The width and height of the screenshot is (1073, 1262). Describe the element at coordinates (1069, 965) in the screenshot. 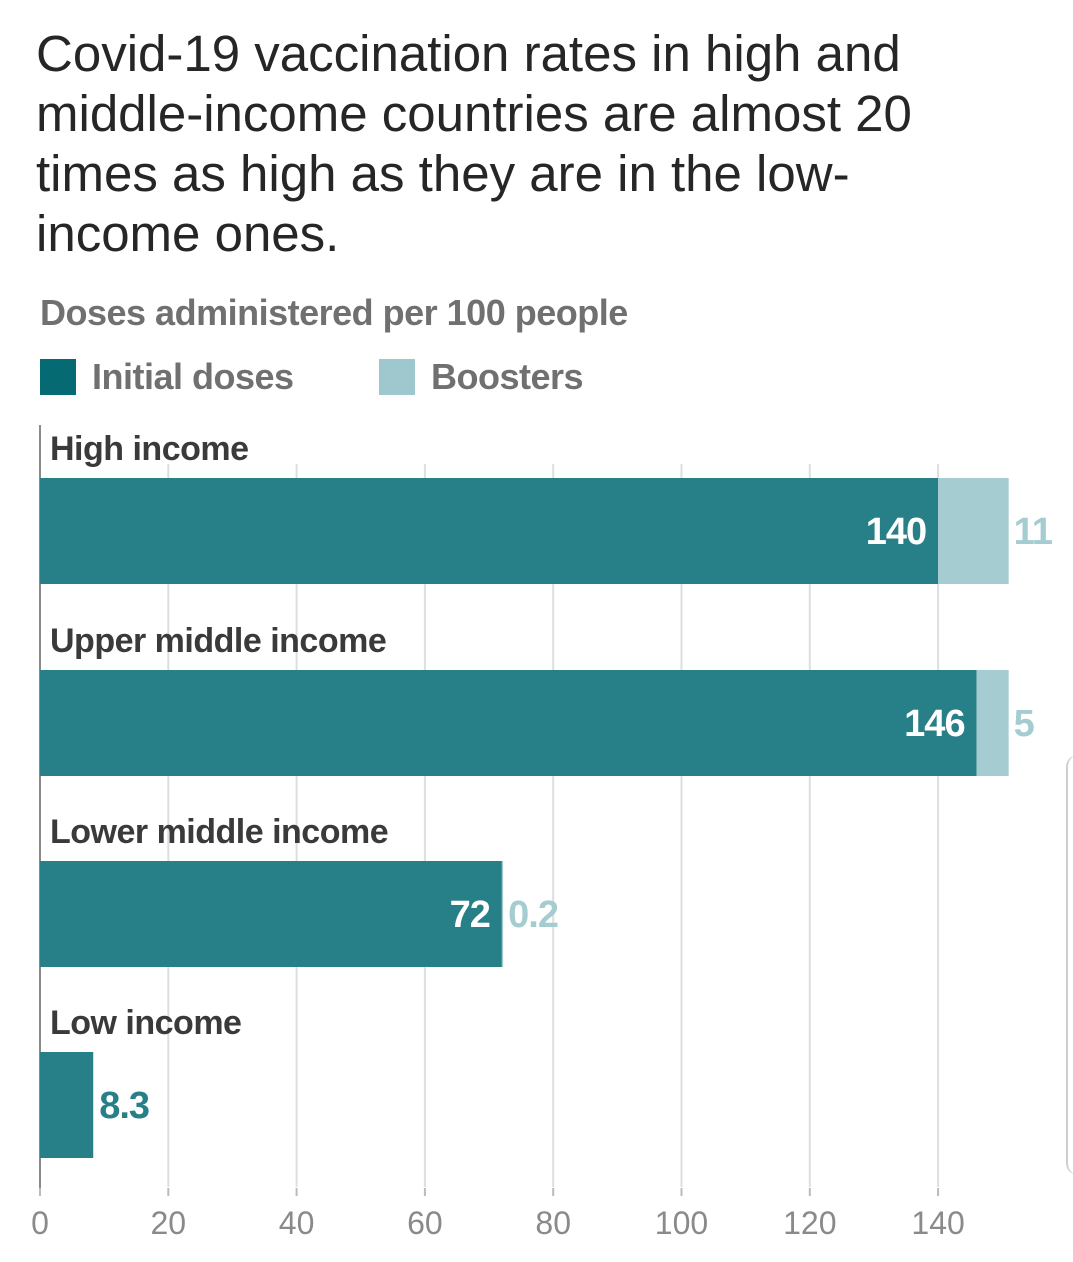

I see `scroll-edge-handle` at that location.